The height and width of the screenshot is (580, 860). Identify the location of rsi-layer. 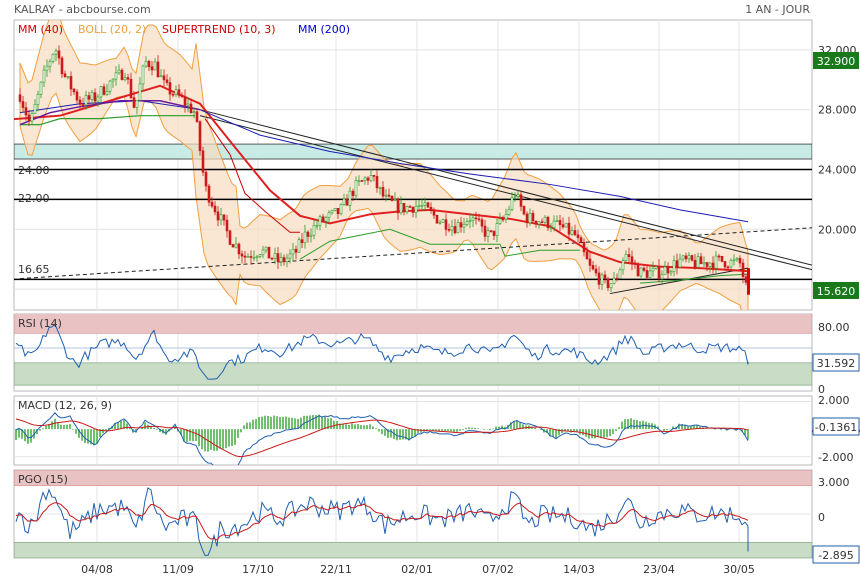
(413, 350).